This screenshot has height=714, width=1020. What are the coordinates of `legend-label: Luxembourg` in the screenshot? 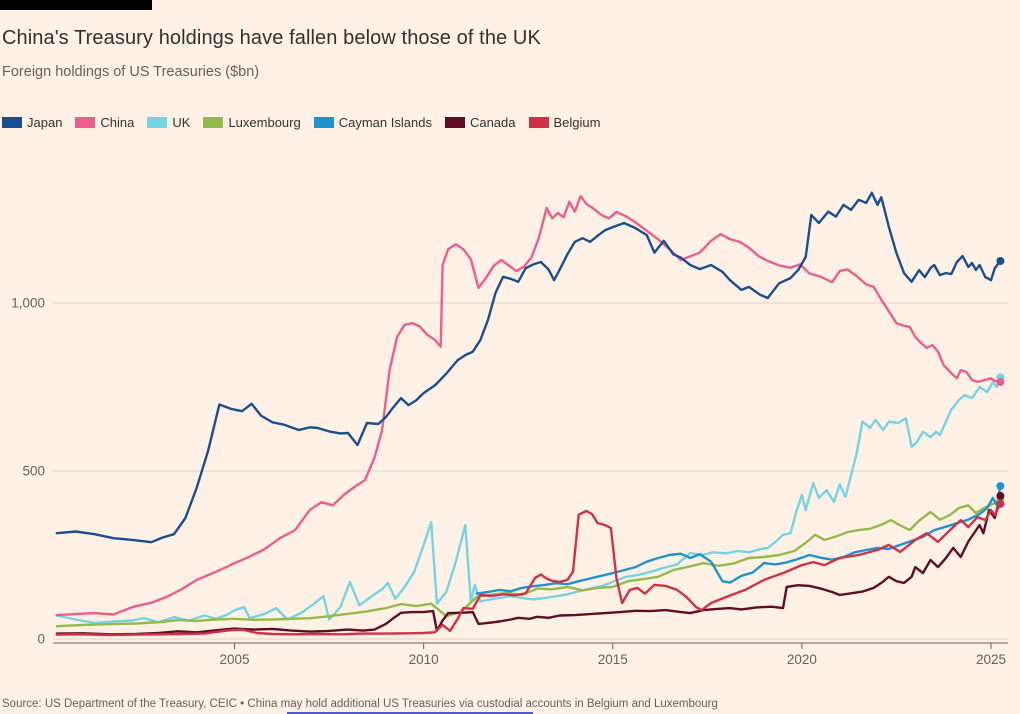 It's located at (264, 122).